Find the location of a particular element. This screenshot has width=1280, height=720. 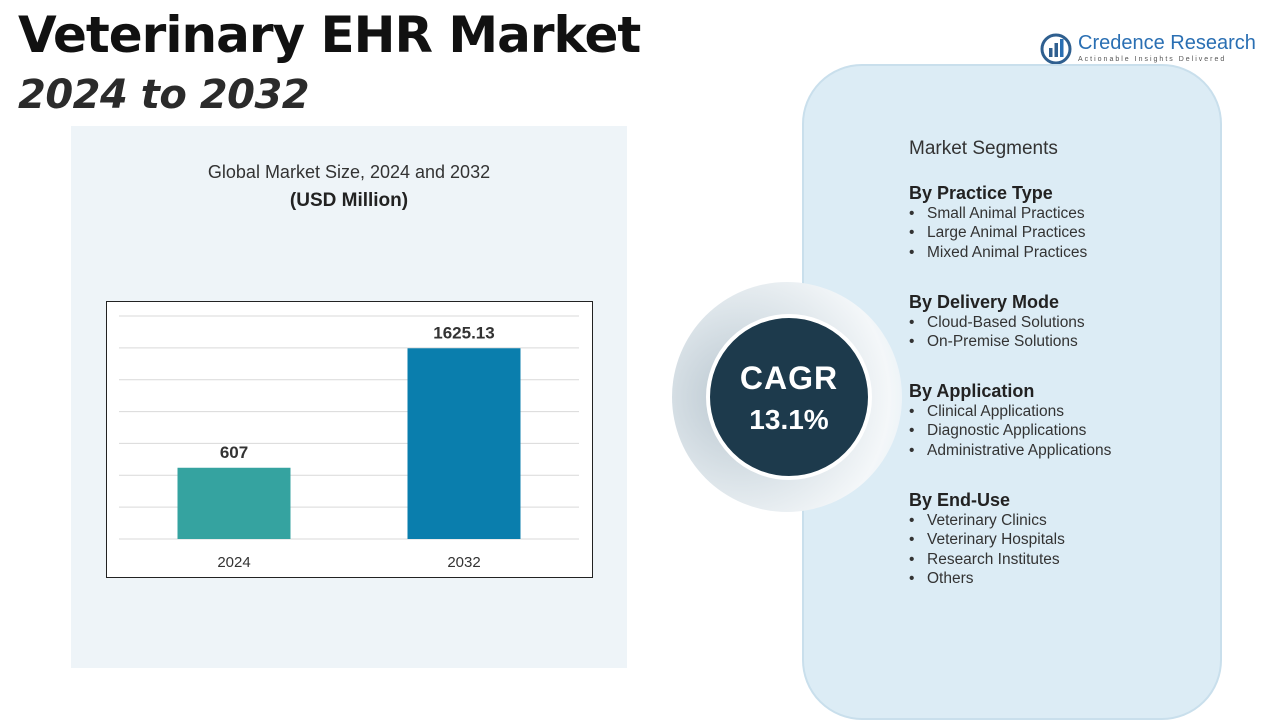

x-tick-label: 2024 is located at coordinates (233, 562).